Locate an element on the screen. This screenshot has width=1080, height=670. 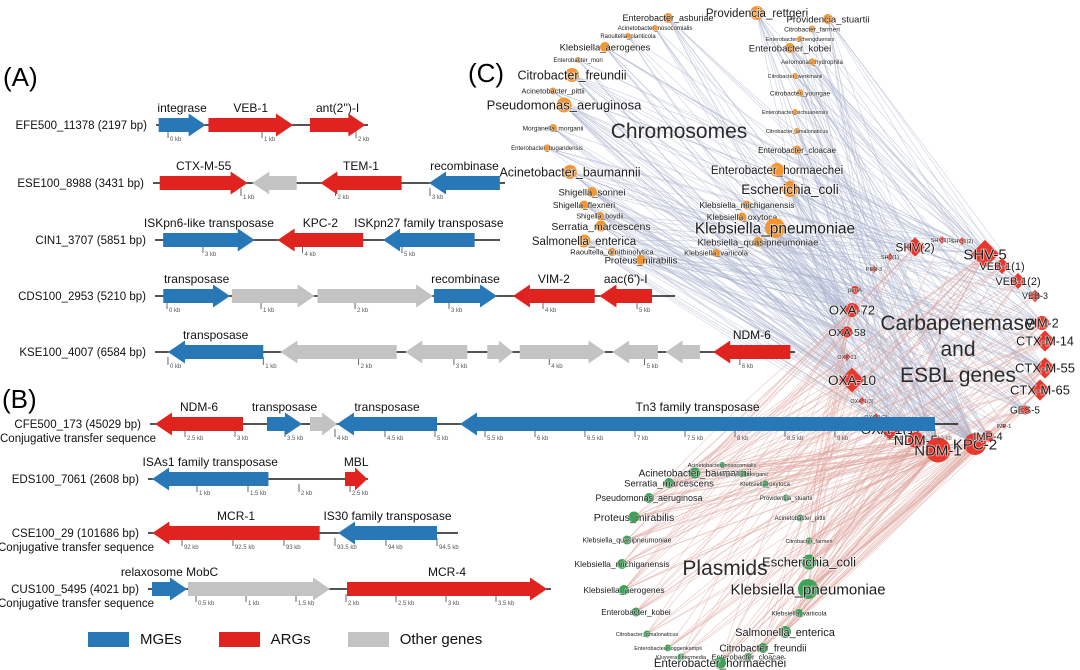
chromosome-label: Providencia_rettgeri is located at coordinates (757, 14).